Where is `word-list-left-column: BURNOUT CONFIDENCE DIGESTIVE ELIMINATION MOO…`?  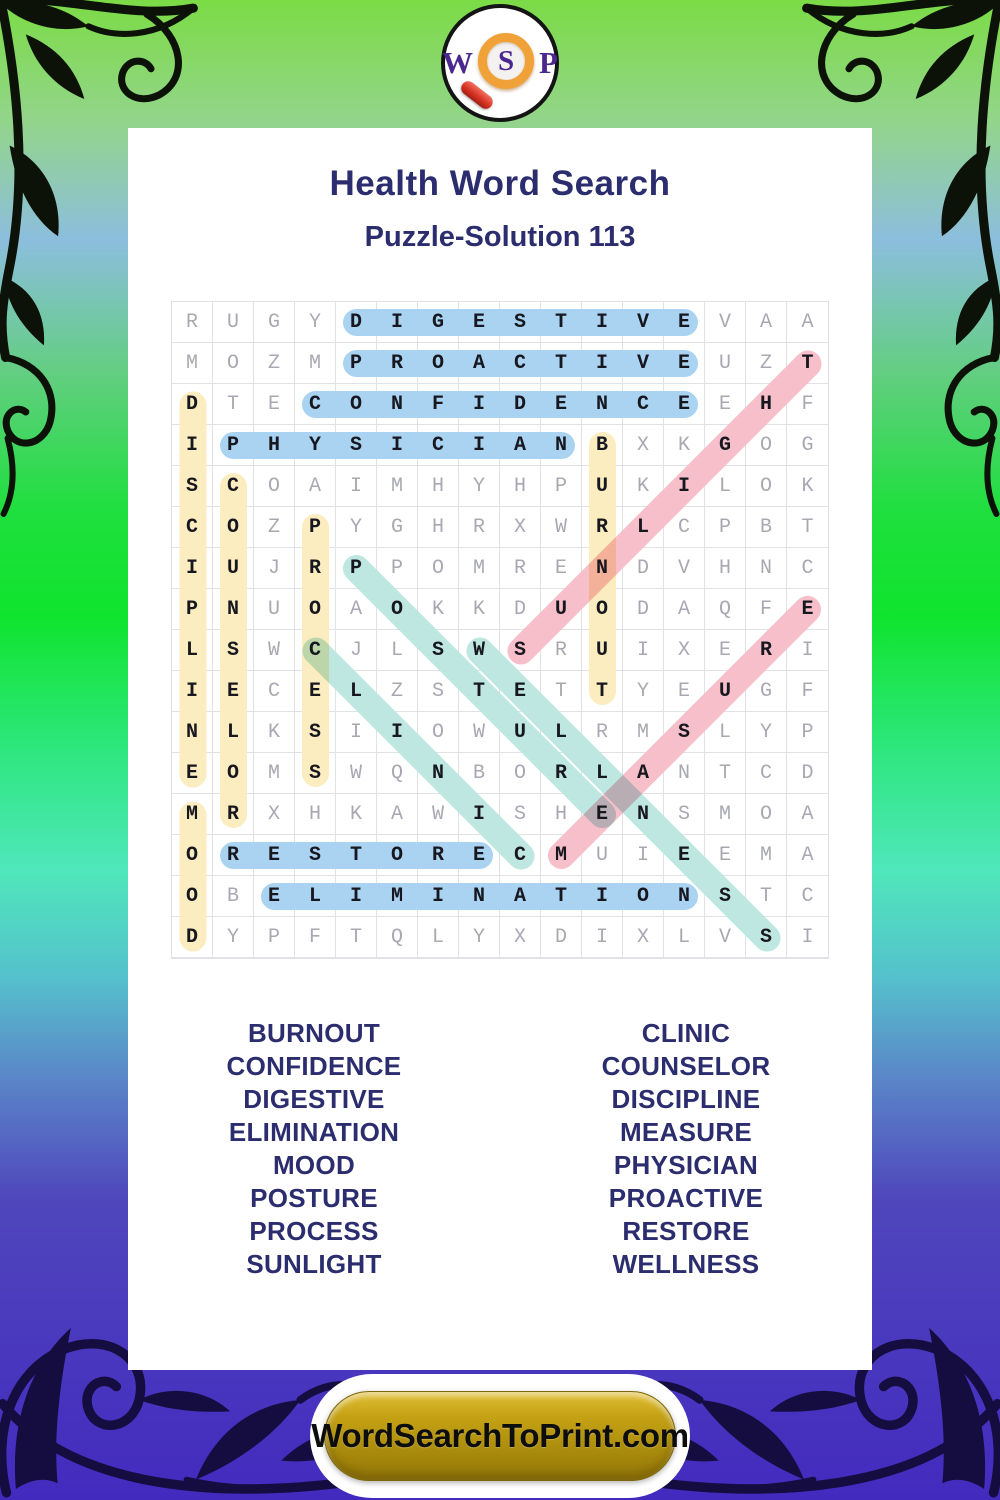 word-list-left-column: BURNOUT CONFIDENCE DIGESTIVE ELIMINATION MOO… is located at coordinates (314, 1149).